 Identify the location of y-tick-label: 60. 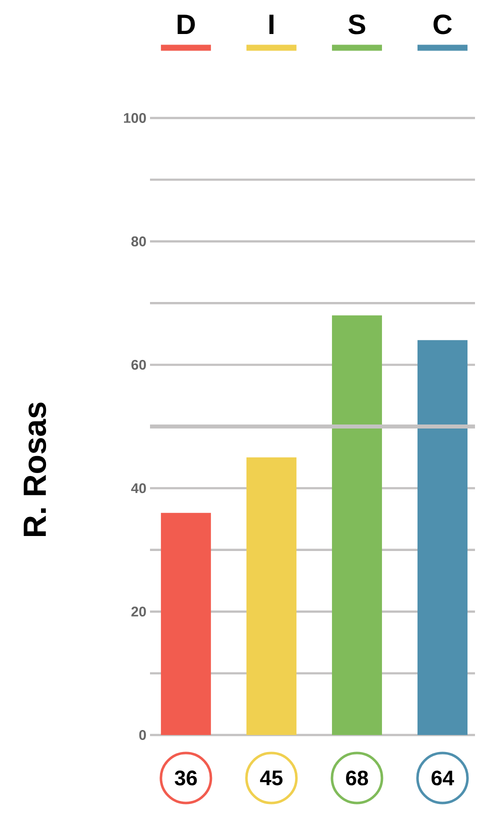
(138, 365).